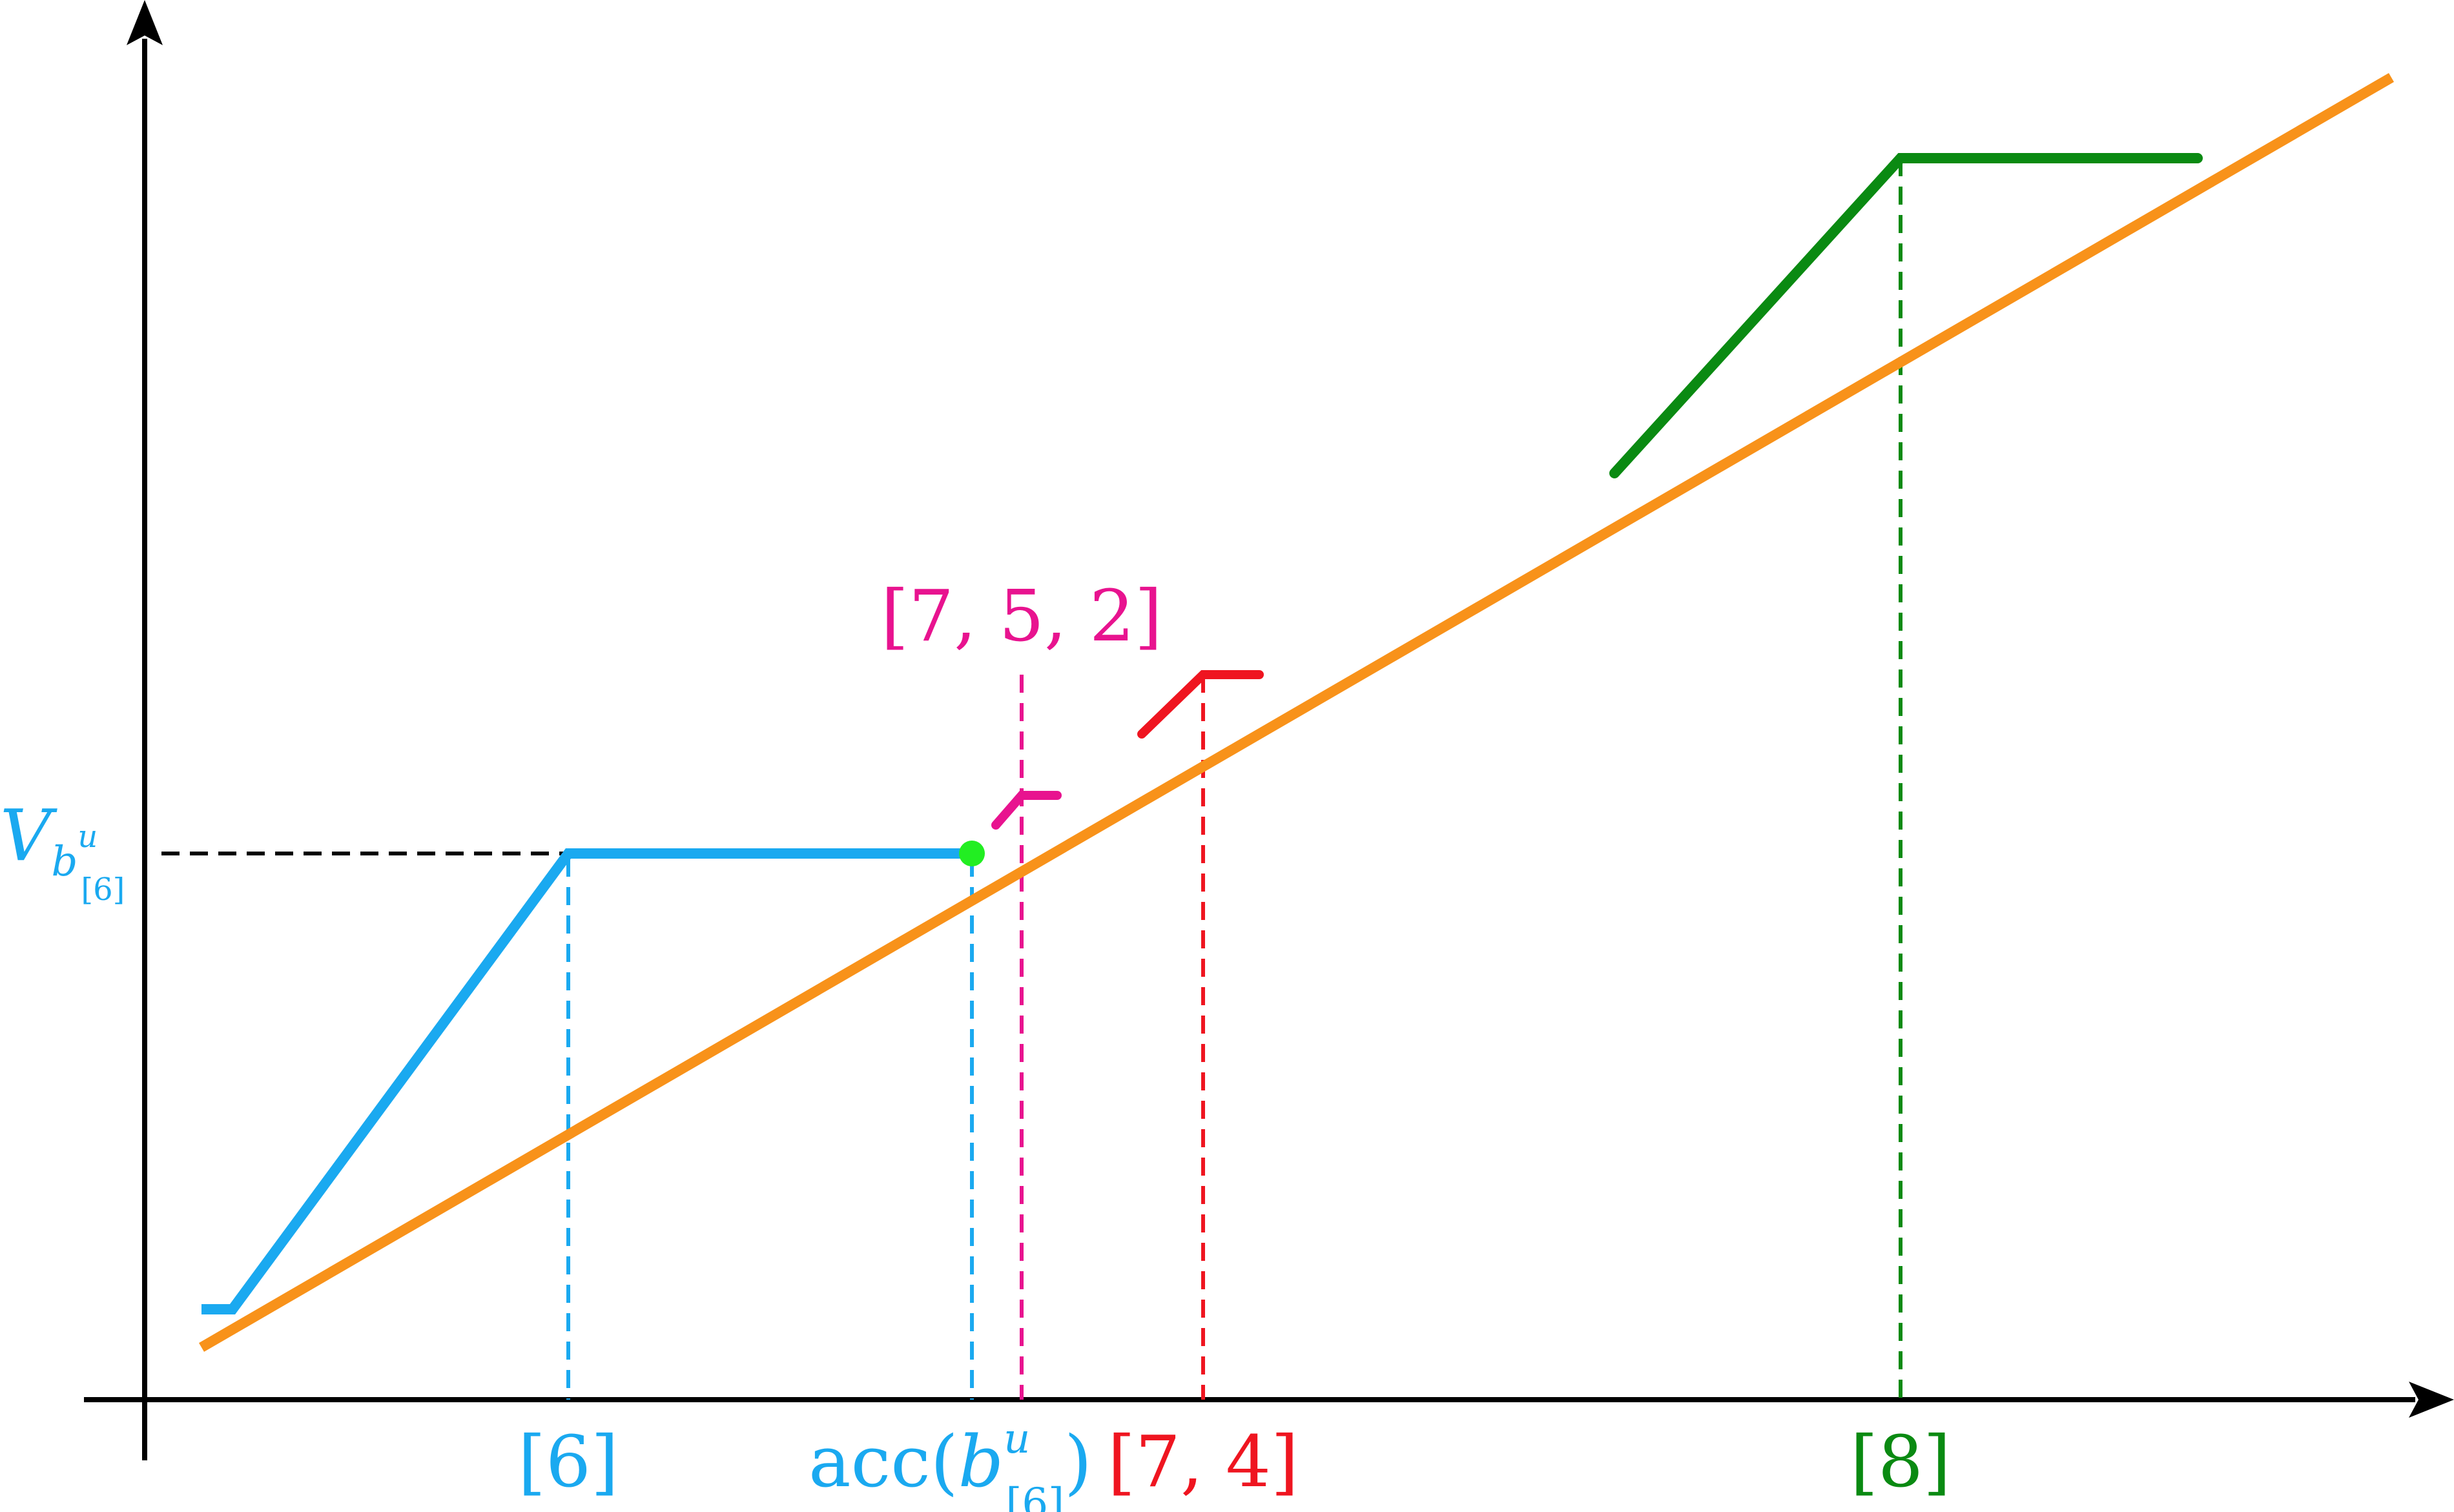  Describe the element at coordinates (972, 853) in the screenshot. I see `intersection-point` at that location.